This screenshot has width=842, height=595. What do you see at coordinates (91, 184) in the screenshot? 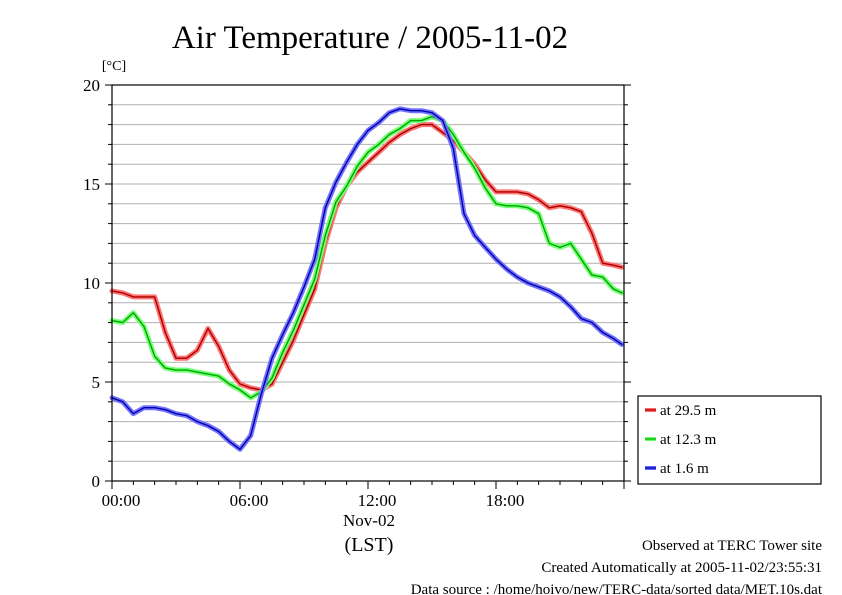
I see `y-tick-label: 15` at bounding box center [91, 184].